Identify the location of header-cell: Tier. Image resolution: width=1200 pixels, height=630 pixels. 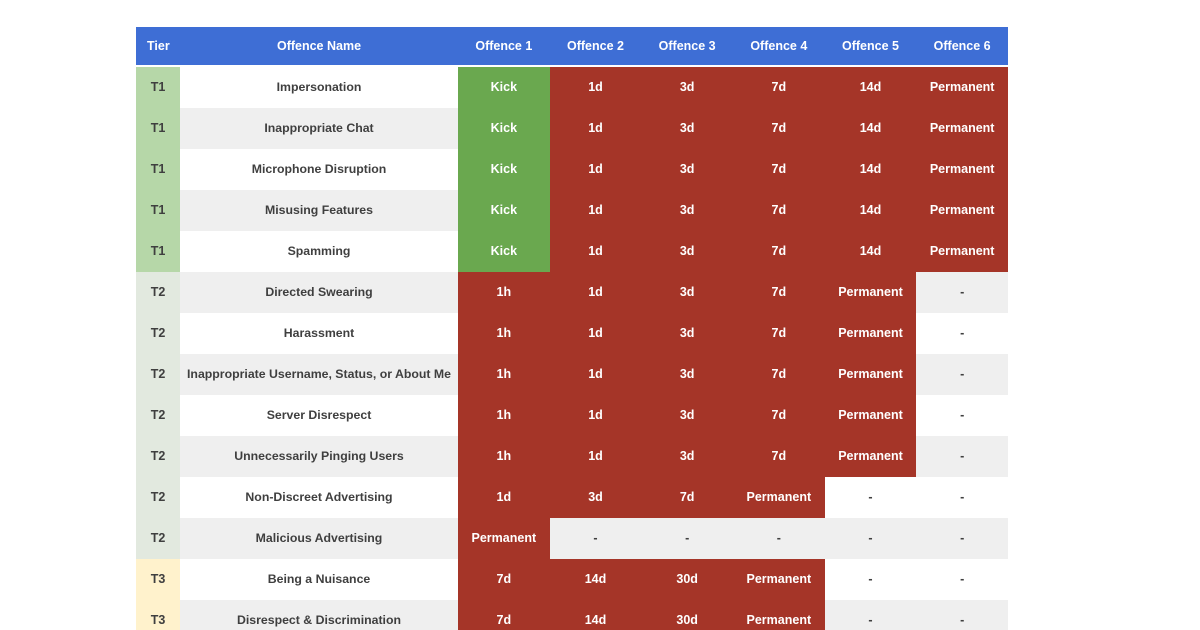
(158, 47).